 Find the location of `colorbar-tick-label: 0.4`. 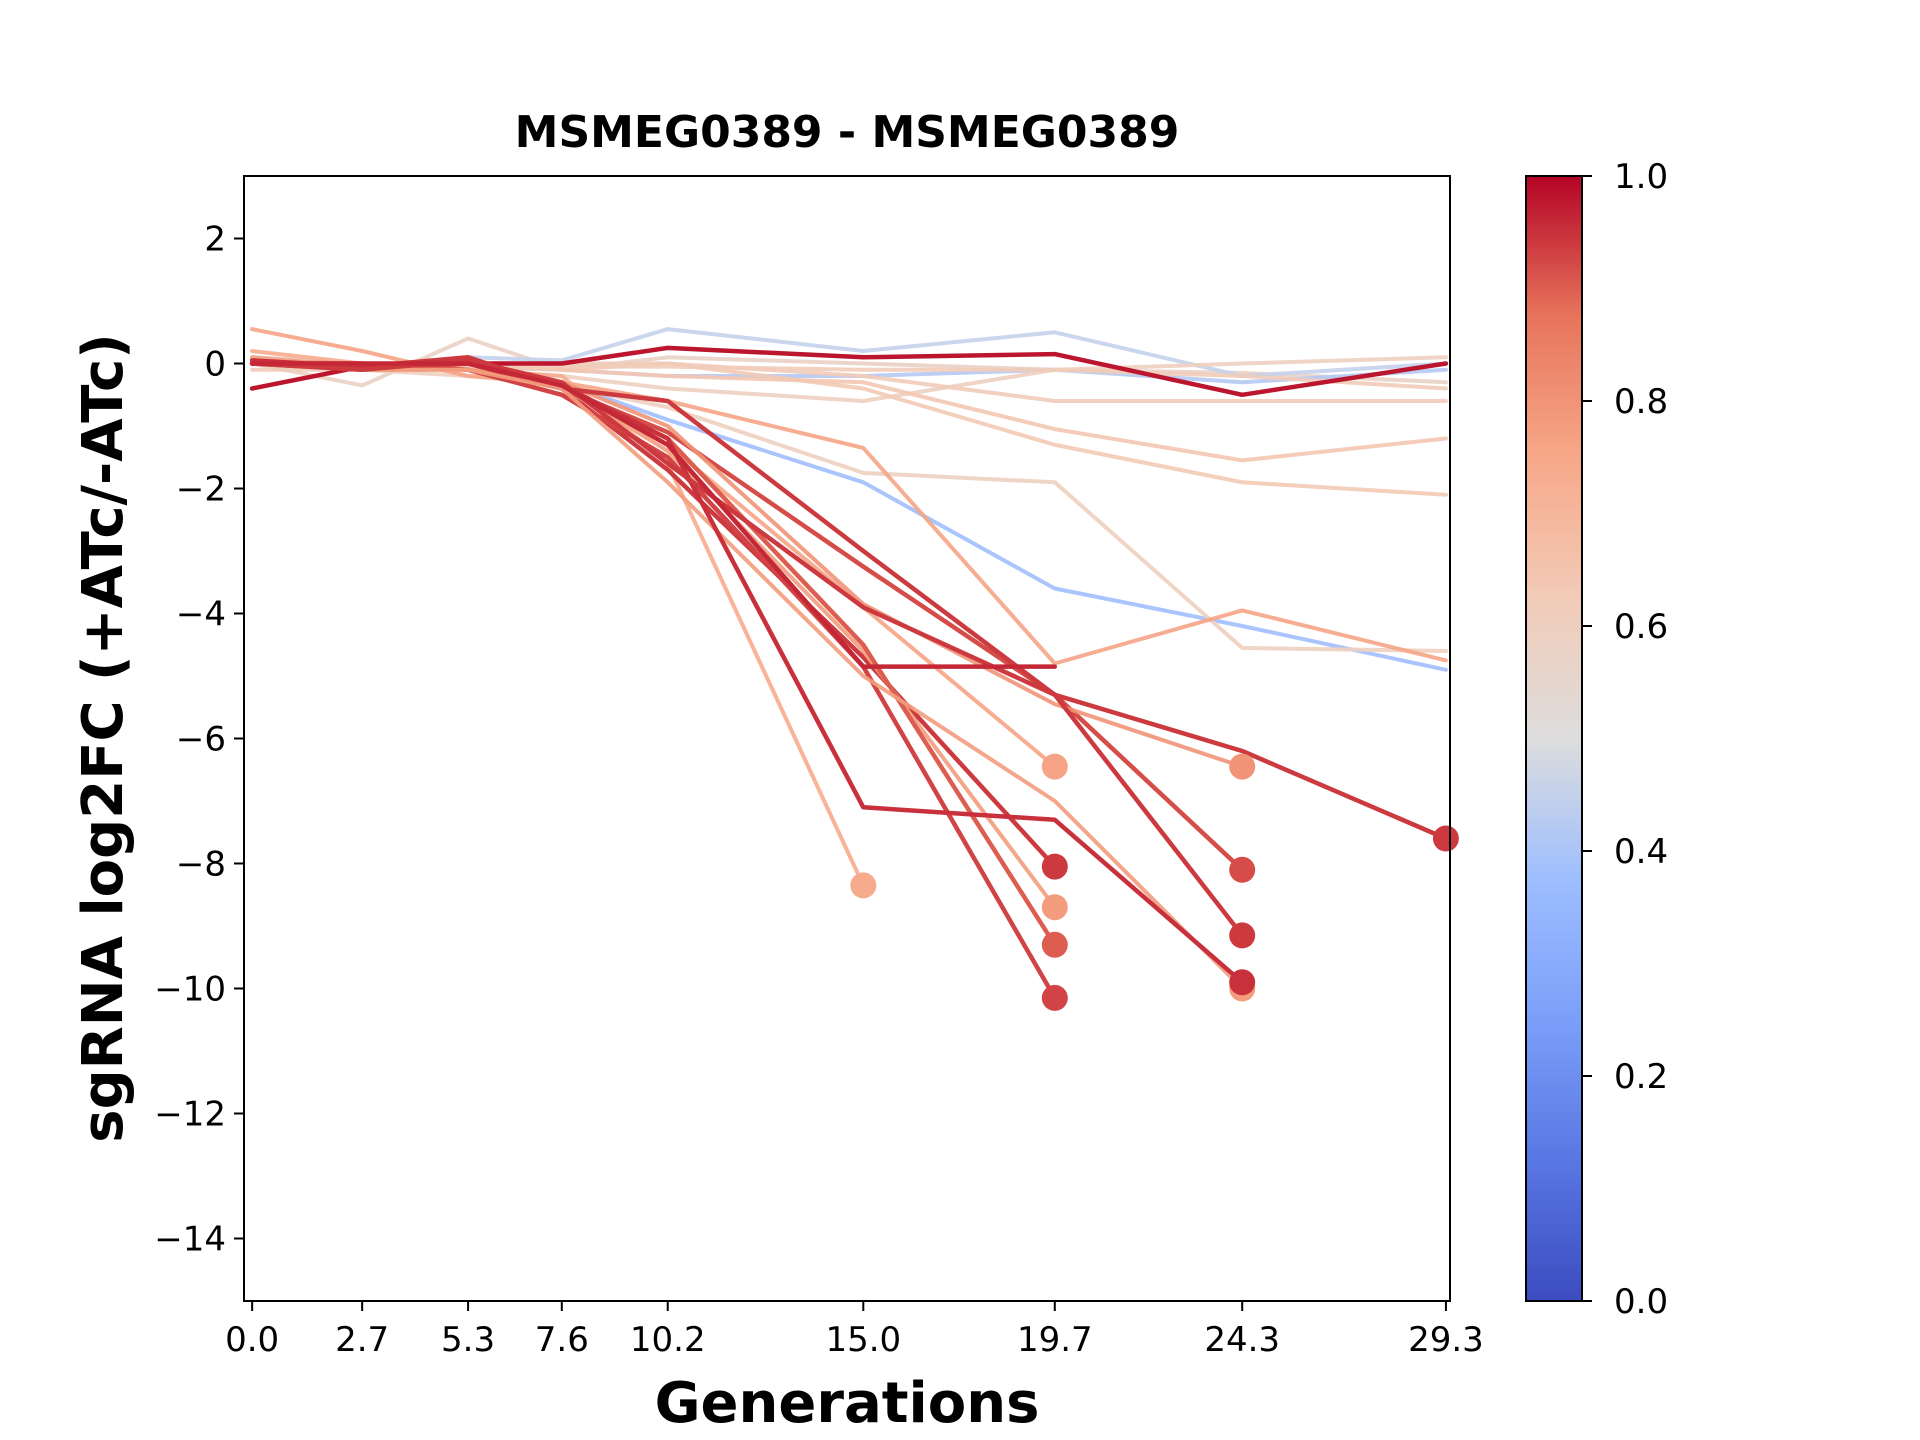

colorbar-tick-label: 0.4 is located at coordinates (1641, 852).